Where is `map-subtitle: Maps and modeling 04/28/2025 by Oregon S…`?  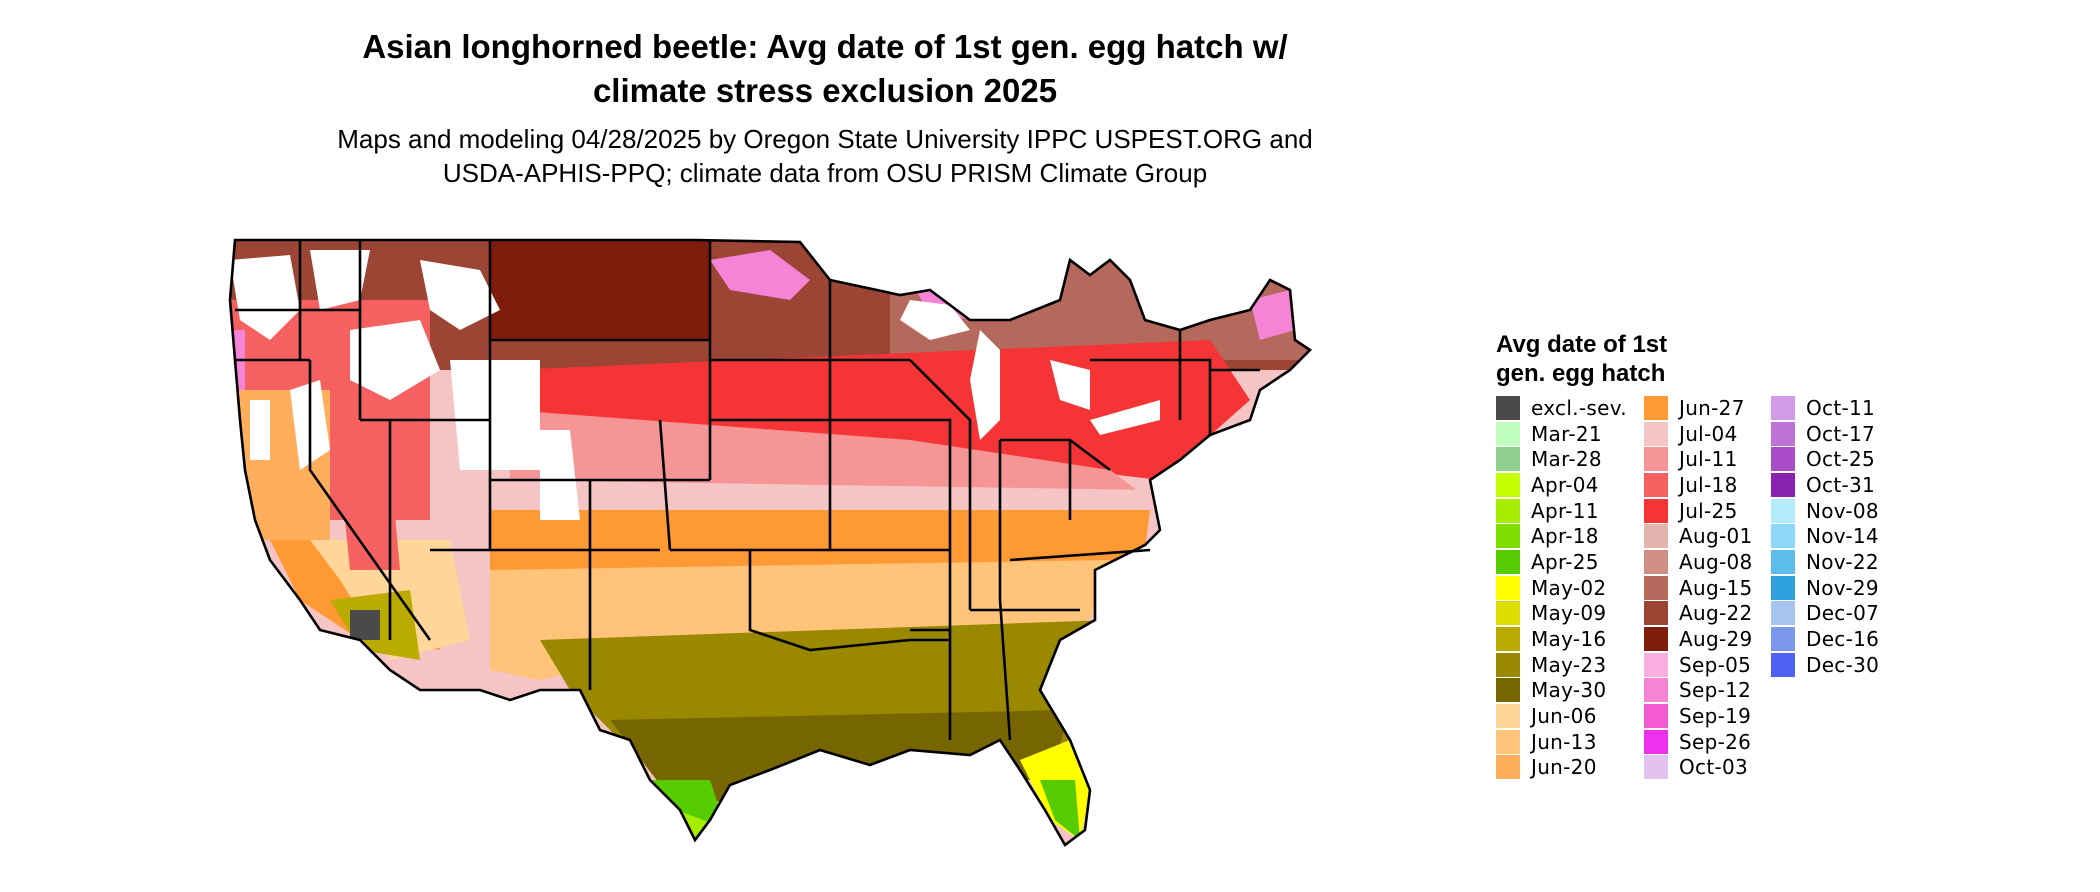 map-subtitle: Maps and modeling 04/28/2025 by Oregon S… is located at coordinates (825, 156).